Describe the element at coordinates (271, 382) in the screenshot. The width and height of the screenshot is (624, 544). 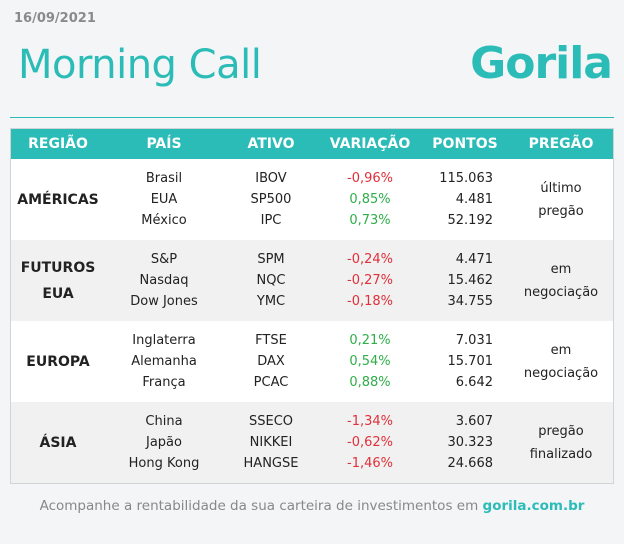
I see `asset: PCAC` at that location.